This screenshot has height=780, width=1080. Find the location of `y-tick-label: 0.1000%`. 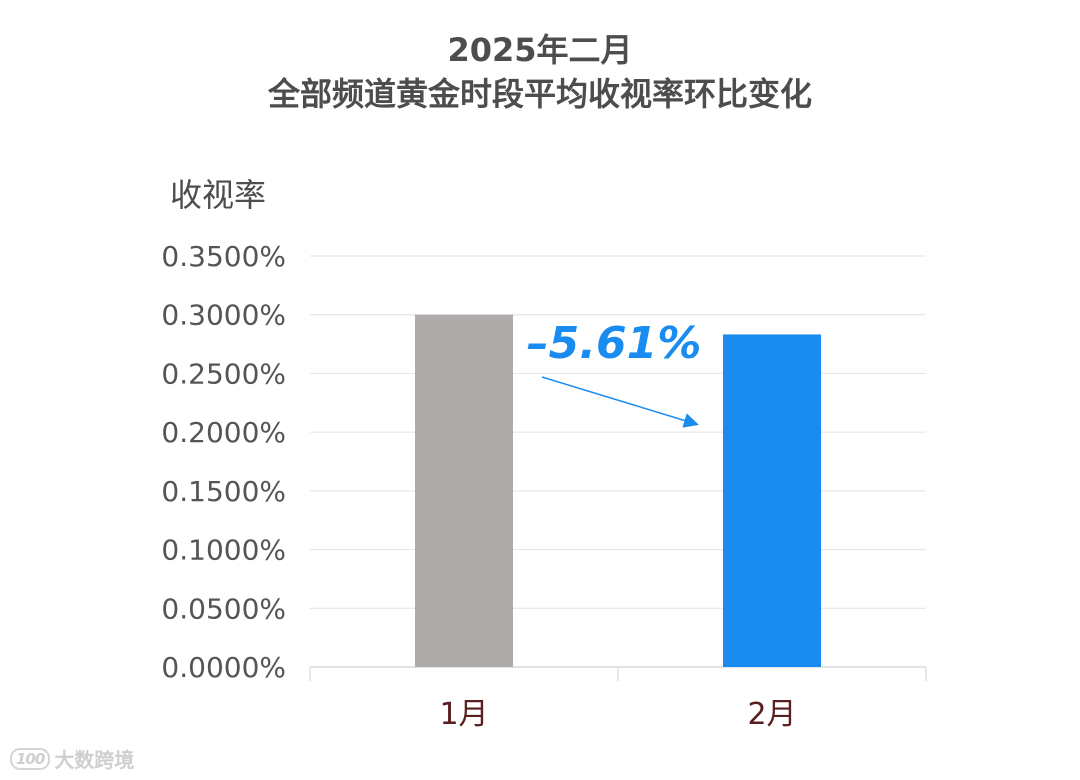

y-tick-label: 0.1000% is located at coordinates (223, 550).